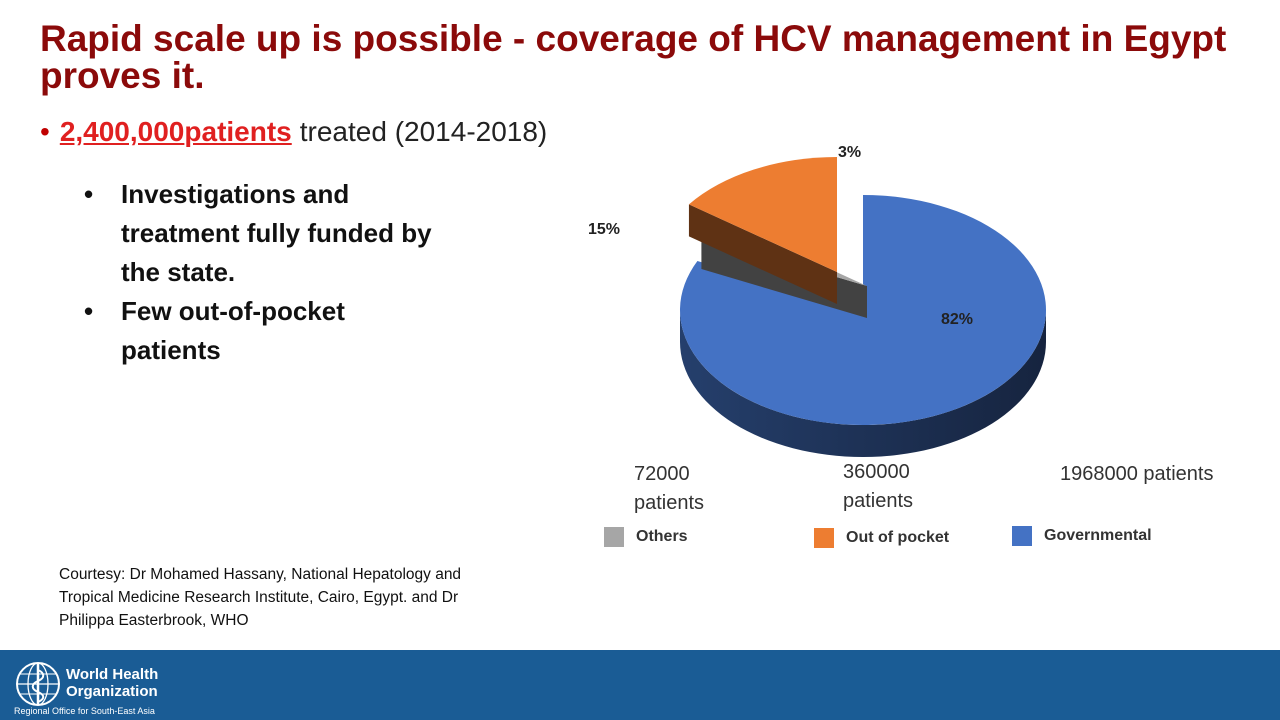  I want to click on pie-slice-out-of-pocket, so click(762, 230).